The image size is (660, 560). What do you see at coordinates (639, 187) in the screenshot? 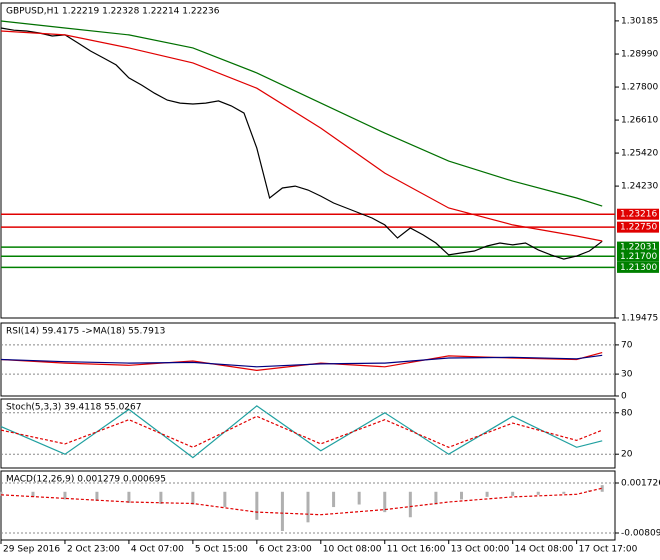
I see `y-tick-label: 1.24230` at bounding box center [639, 187].